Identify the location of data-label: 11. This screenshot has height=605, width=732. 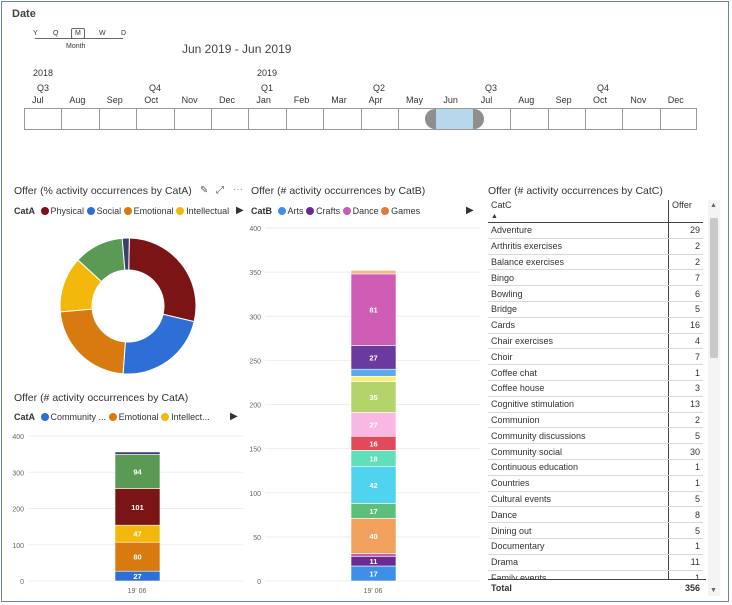
(374, 561).